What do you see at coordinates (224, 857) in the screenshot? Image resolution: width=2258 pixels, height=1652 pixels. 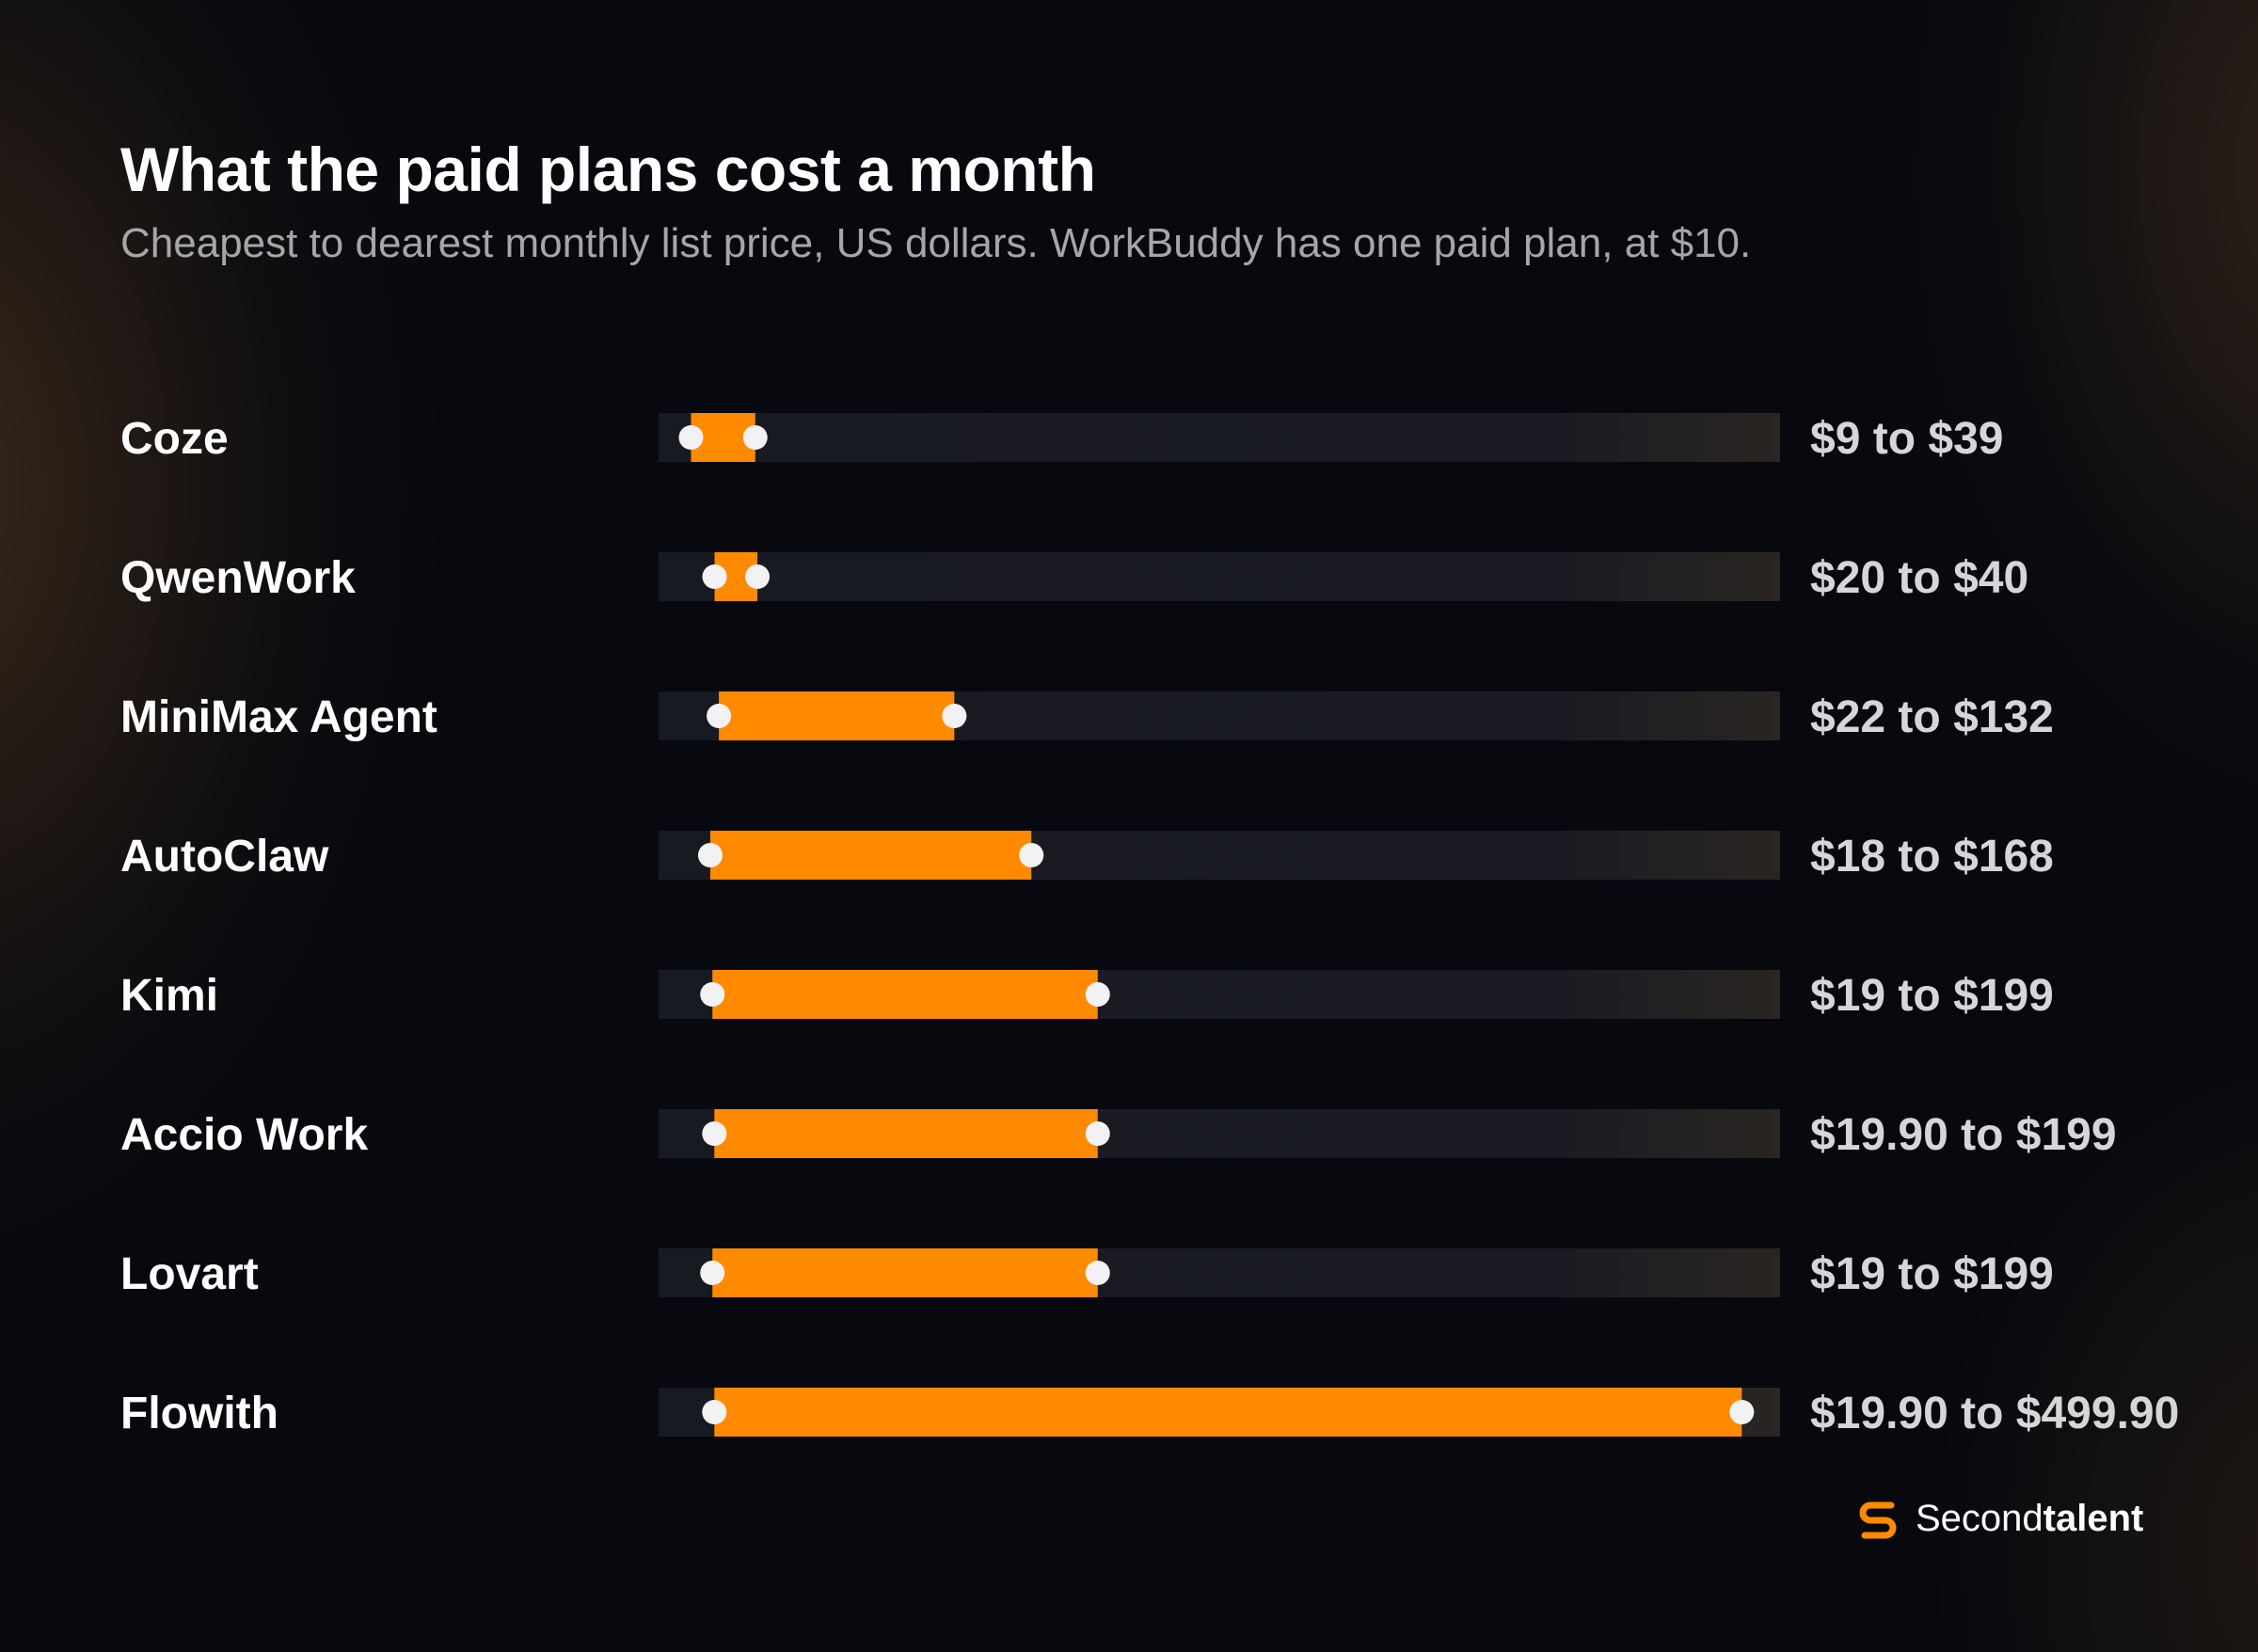 I see `row-label: AutoClaw` at bounding box center [224, 857].